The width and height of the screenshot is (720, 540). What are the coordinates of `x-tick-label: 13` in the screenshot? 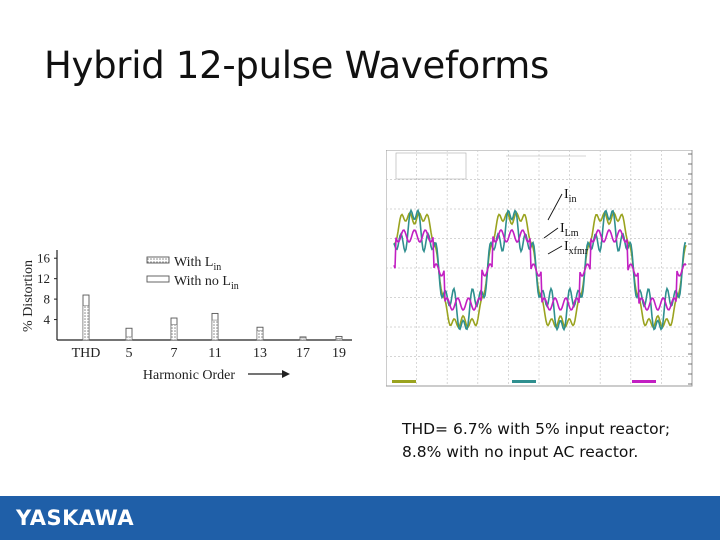 It's located at (260, 353).